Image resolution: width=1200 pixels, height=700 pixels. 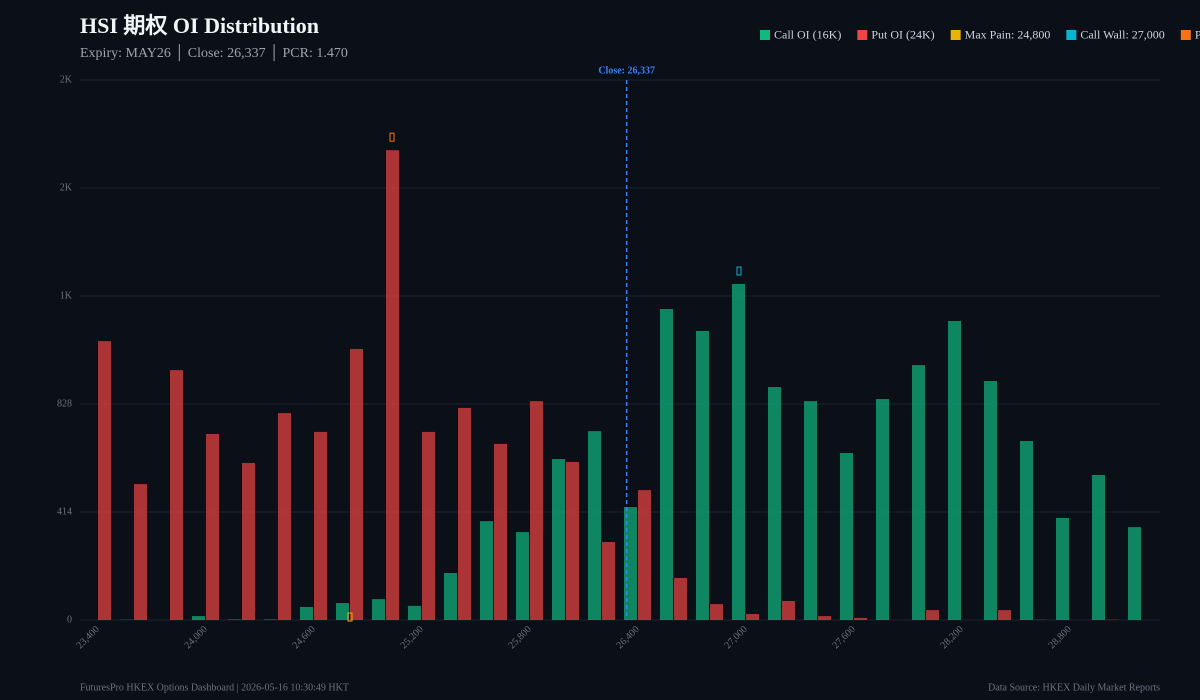 What do you see at coordinates (64, 403) in the screenshot?
I see `y-tick-label: 828` at bounding box center [64, 403].